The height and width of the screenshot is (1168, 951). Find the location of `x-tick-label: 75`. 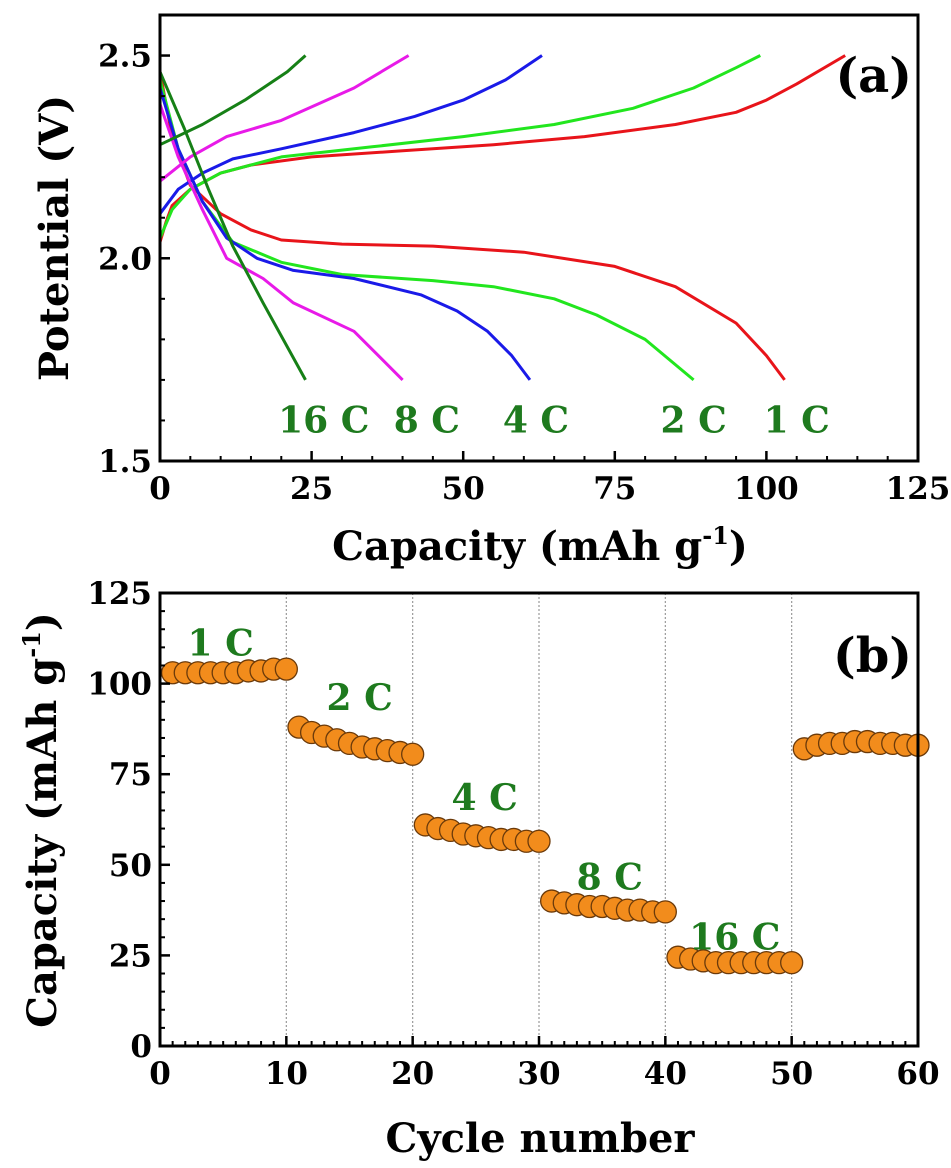

x-tick-label: 75 is located at coordinates (614, 489).